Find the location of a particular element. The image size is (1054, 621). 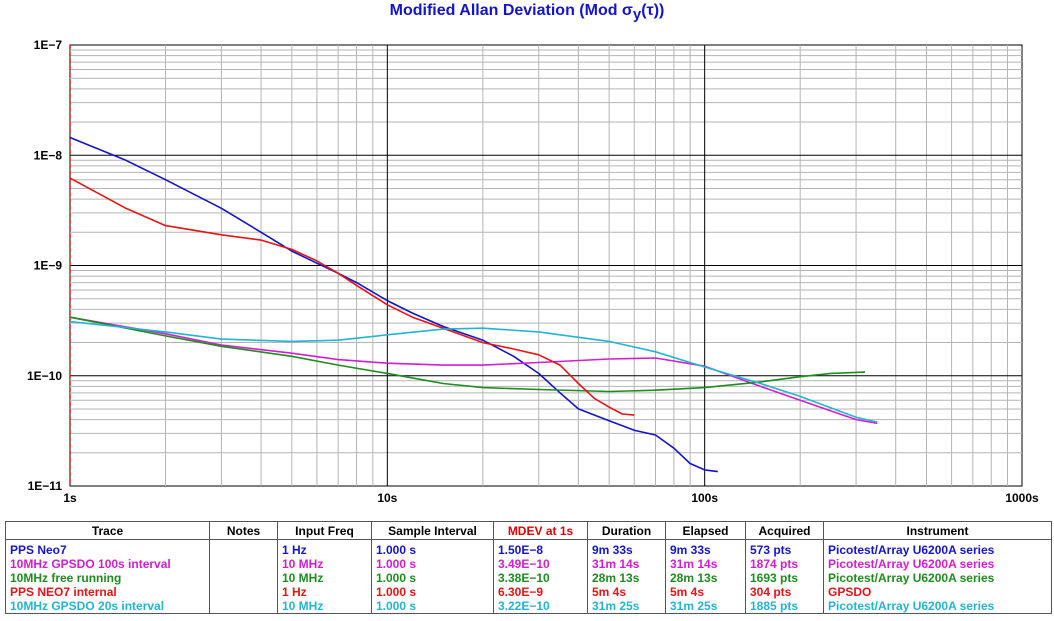

y-axis-tick-labels: 1E−7 1E−8 1E−9 1E−10 1E−11 is located at coordinates (44, 265).